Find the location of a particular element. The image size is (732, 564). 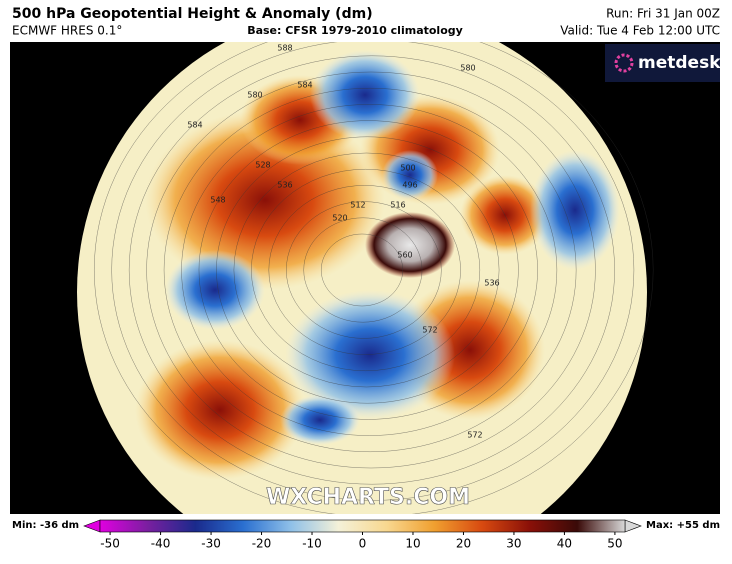

contour-label: 496 is located at coordinates (409, 185).